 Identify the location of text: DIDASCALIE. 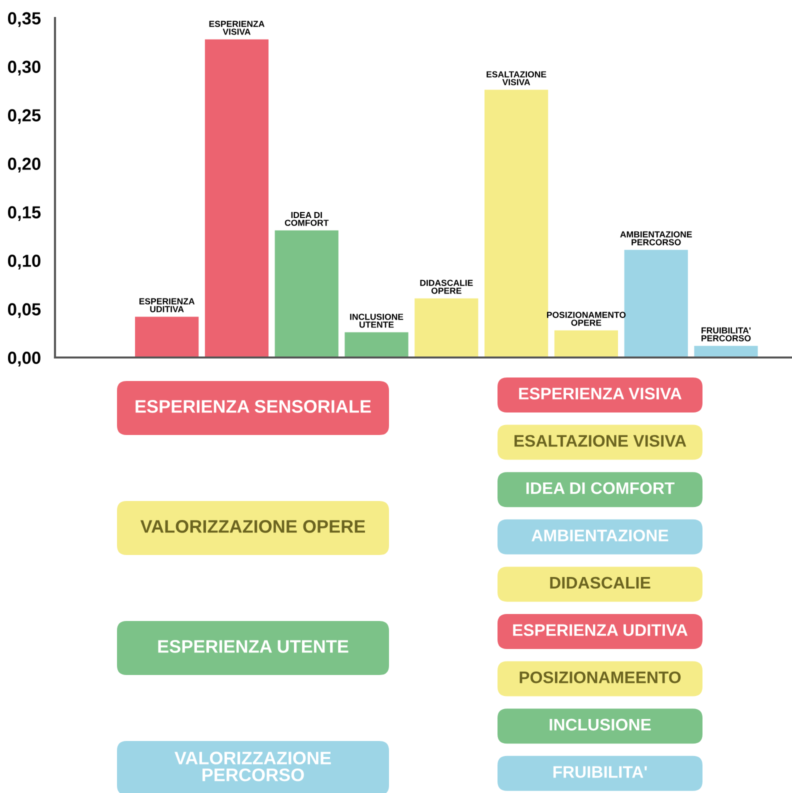
(600, 582).